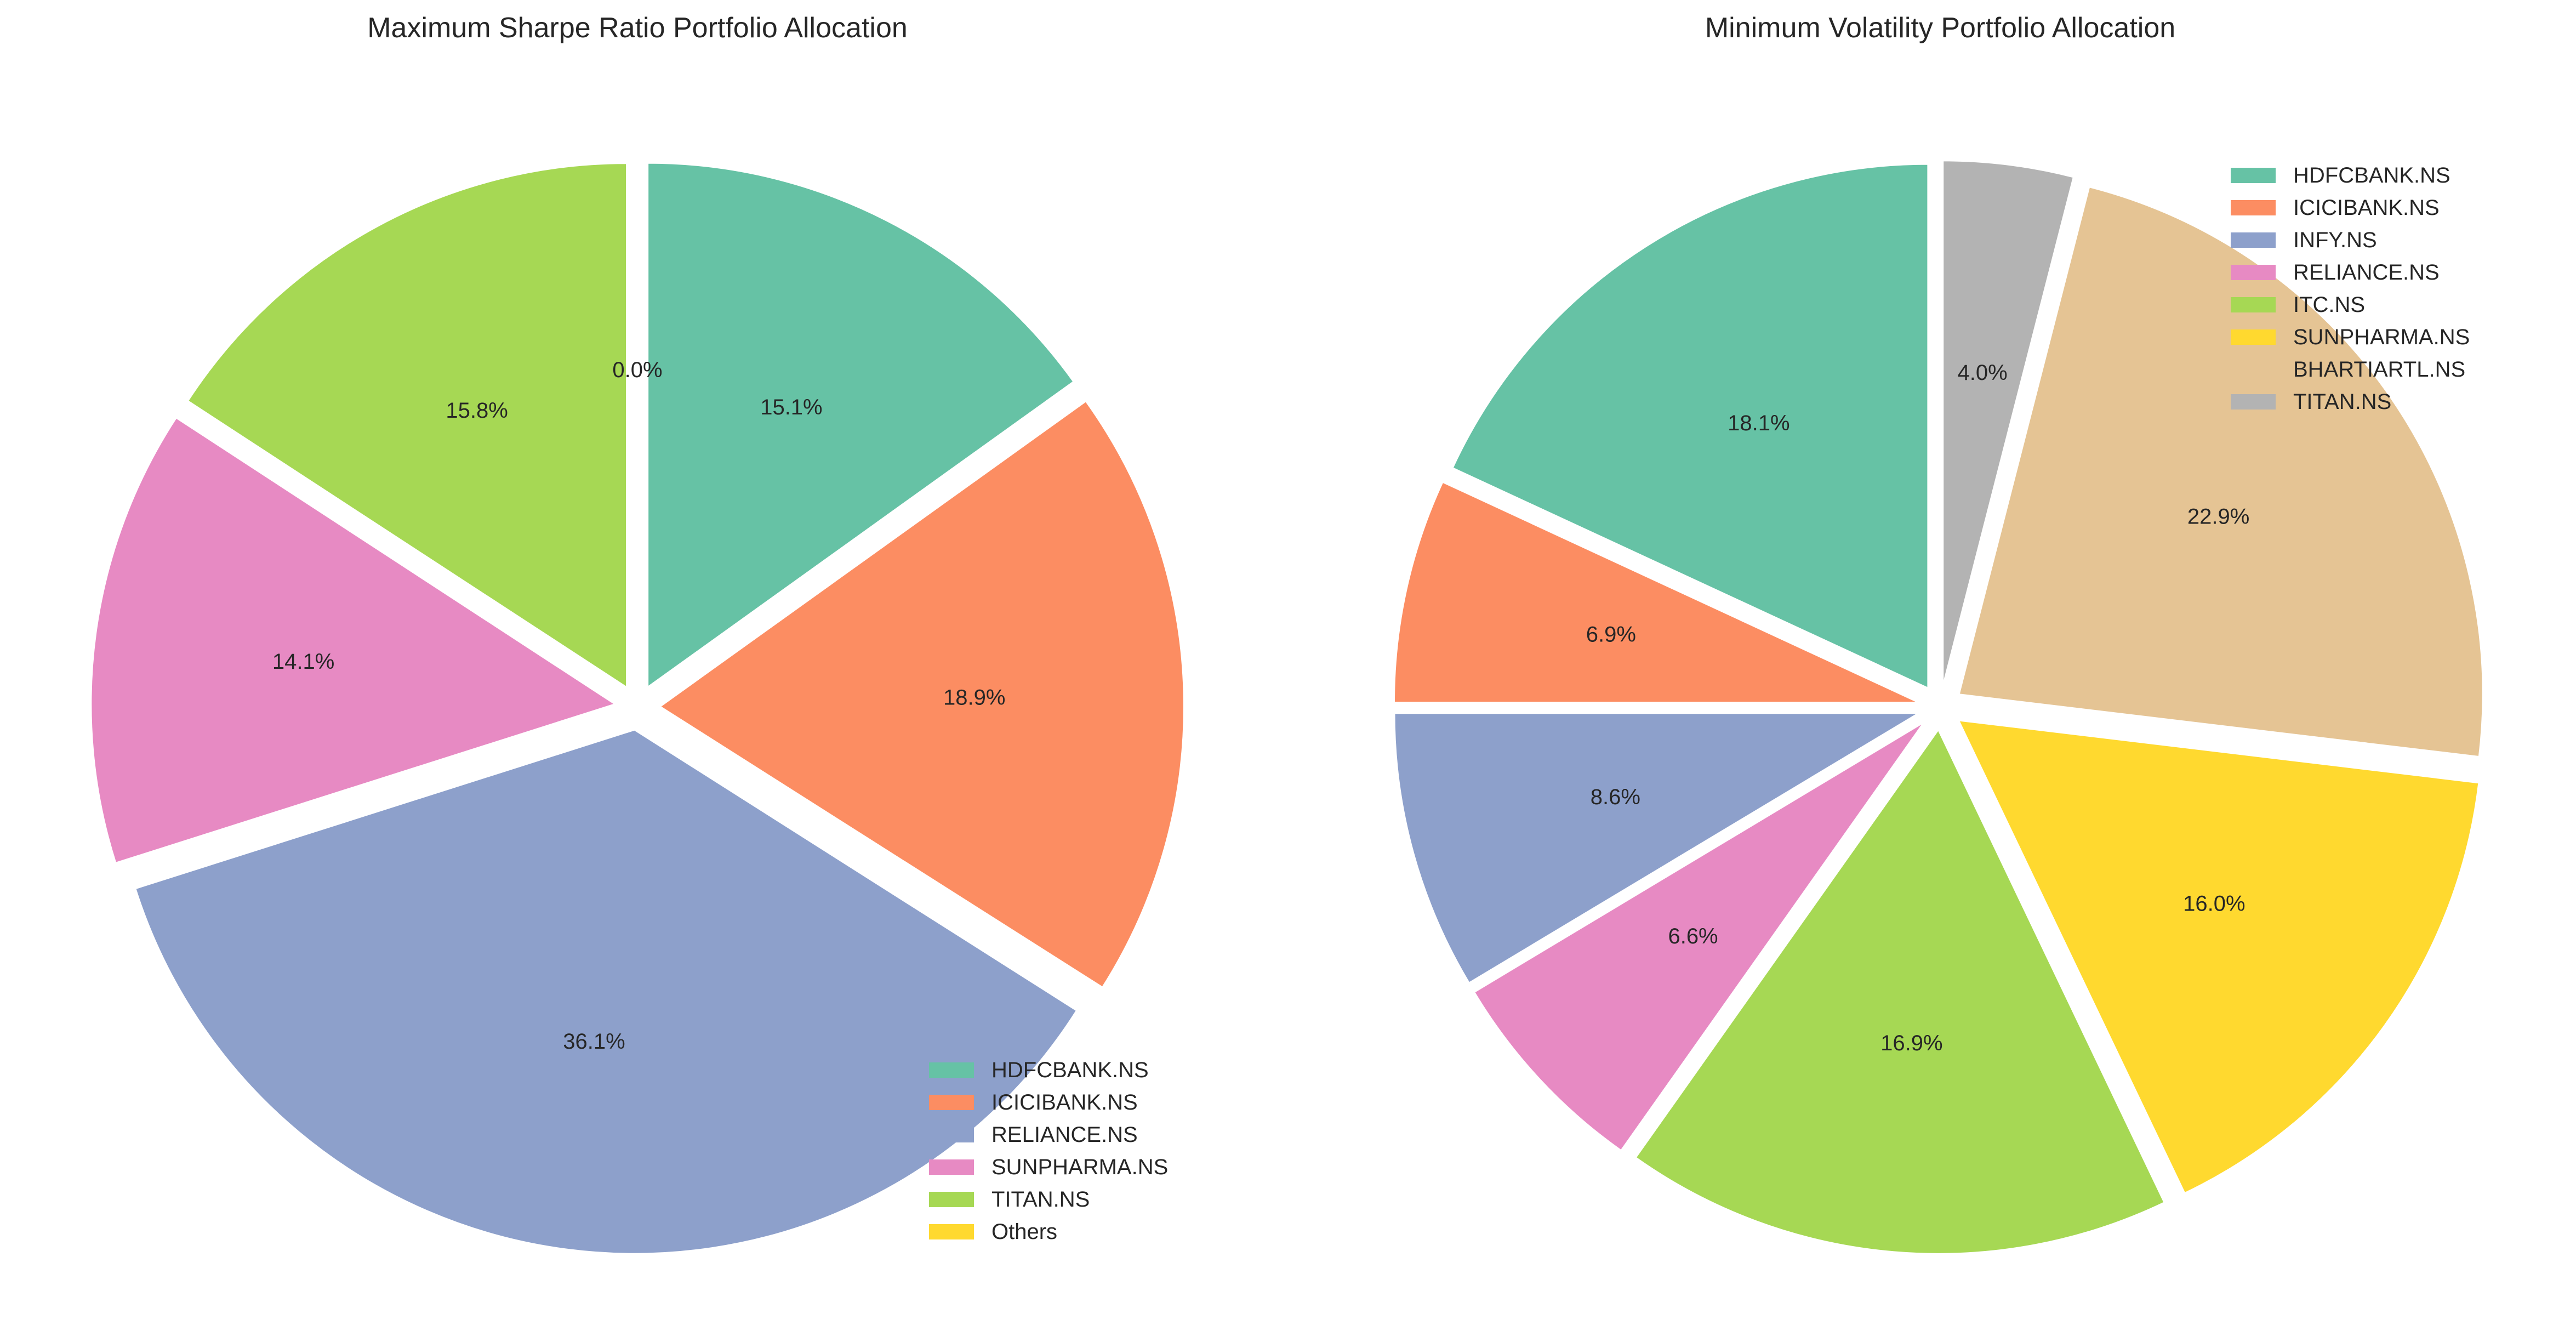 The image size is (2576, 1342). I want to click on percent-label-sunpharma-ns: 16.0%, so click(2214, 903).